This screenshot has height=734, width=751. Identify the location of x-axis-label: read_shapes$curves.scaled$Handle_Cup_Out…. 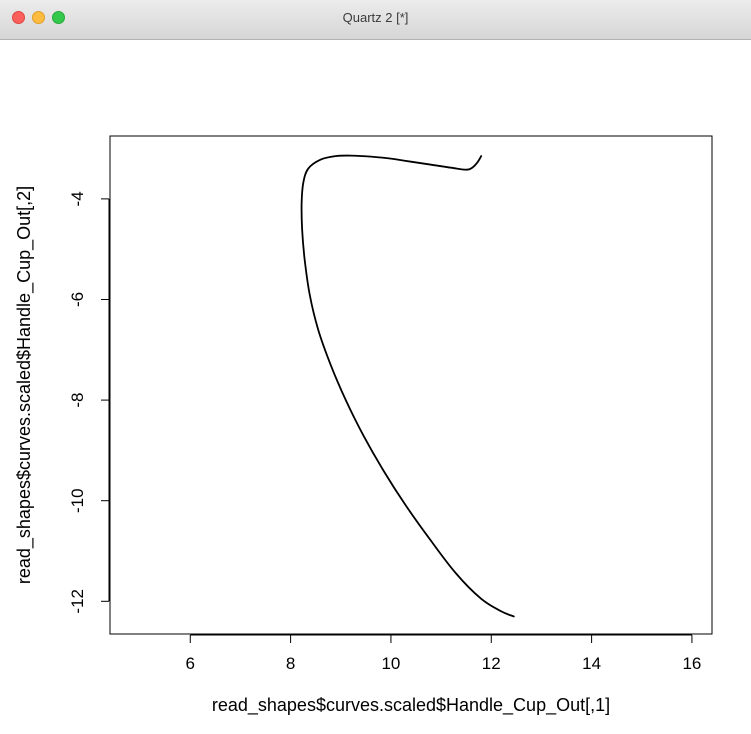
(411, 705).